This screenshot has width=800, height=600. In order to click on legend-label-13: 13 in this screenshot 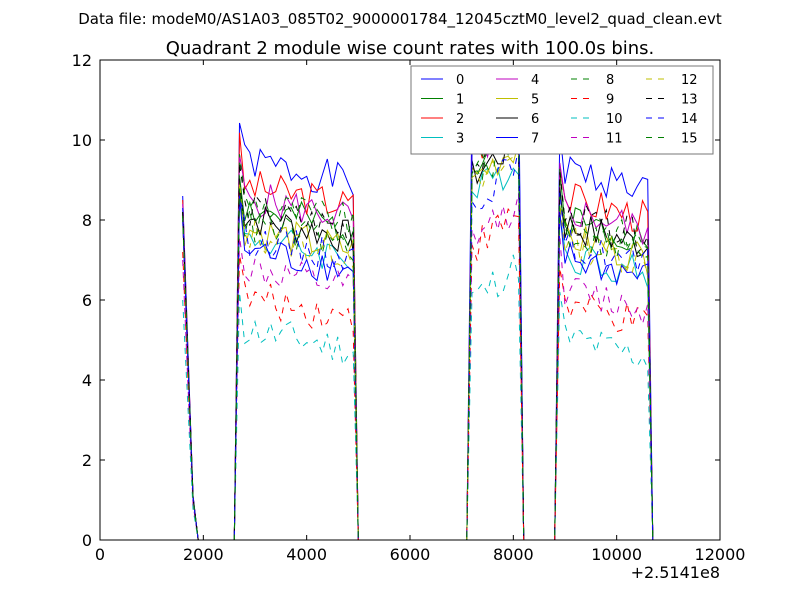, I will do `click(689, 100)`.